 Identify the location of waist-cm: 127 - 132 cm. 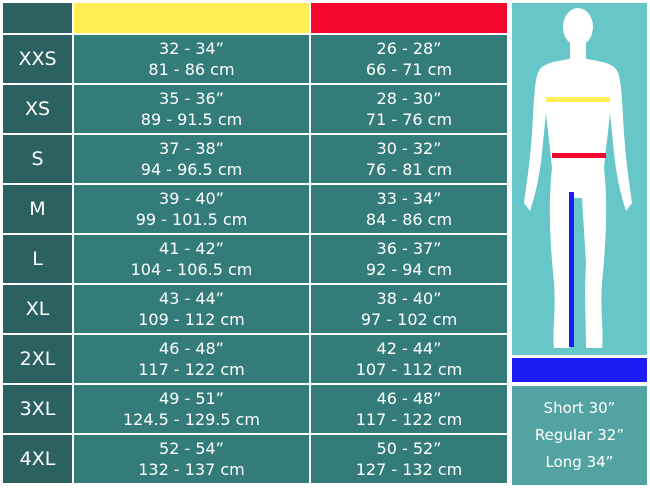
(409, 469).